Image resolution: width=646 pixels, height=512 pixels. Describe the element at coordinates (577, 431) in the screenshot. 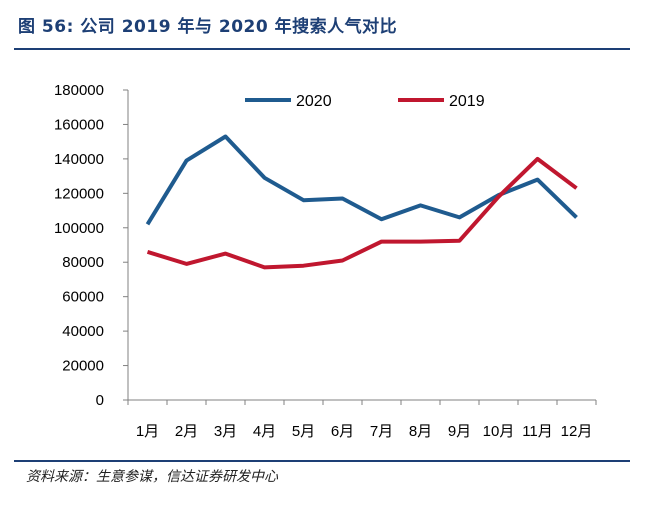

I see `x-tick-label: 12月` at that location.